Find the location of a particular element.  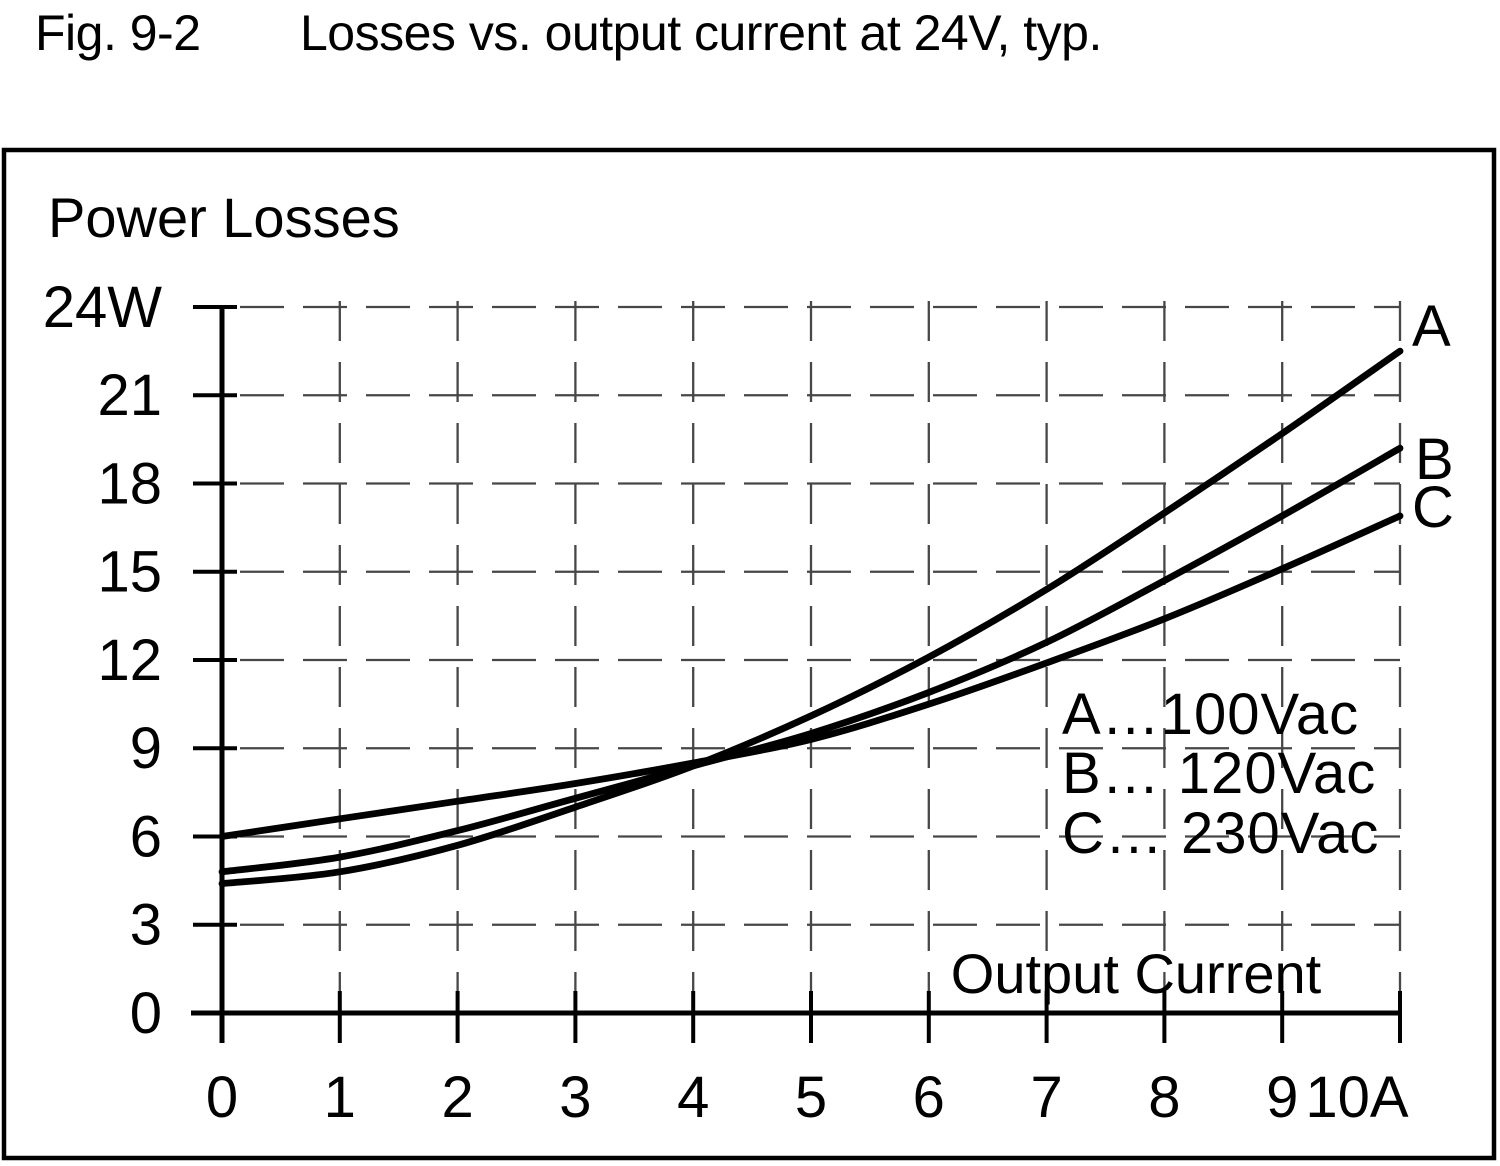

x-tick-label-4: 4 is located at coordinates (693, 1097).